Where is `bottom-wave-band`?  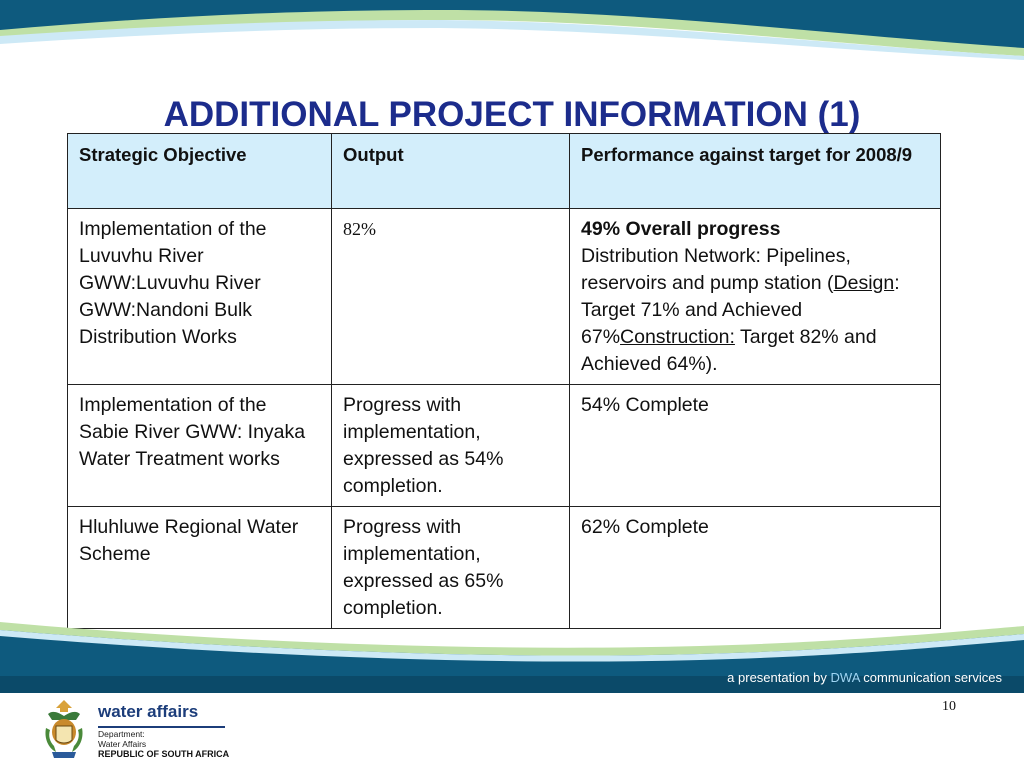 bottom-wave-band is located at coordinates (512, 657).